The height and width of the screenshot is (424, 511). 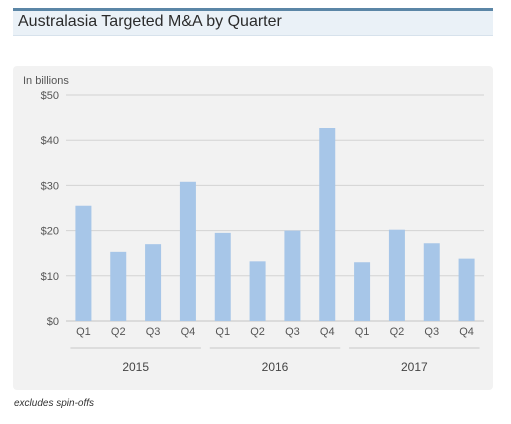 I want to click on y-tick-label: $20, so click(x=50, y=232).